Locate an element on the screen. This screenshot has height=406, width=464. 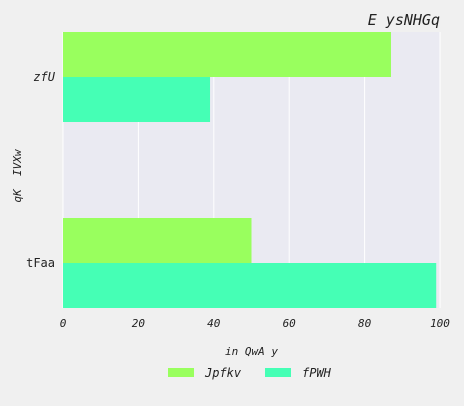
y-category-label: tFaa is located at coordinates (40, 263).